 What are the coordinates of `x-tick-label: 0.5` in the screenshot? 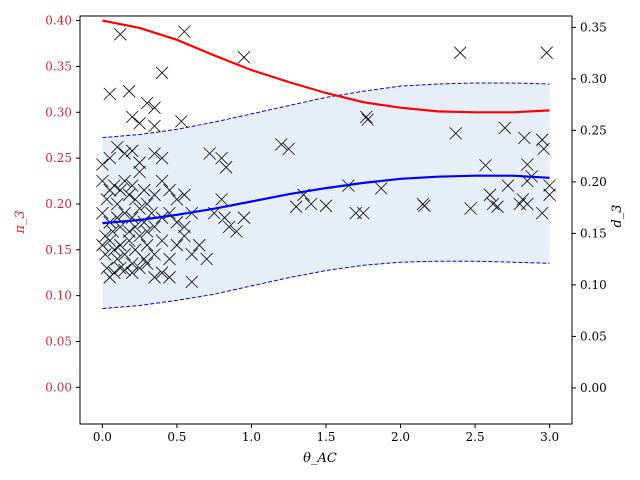 It's located at (176, 437).